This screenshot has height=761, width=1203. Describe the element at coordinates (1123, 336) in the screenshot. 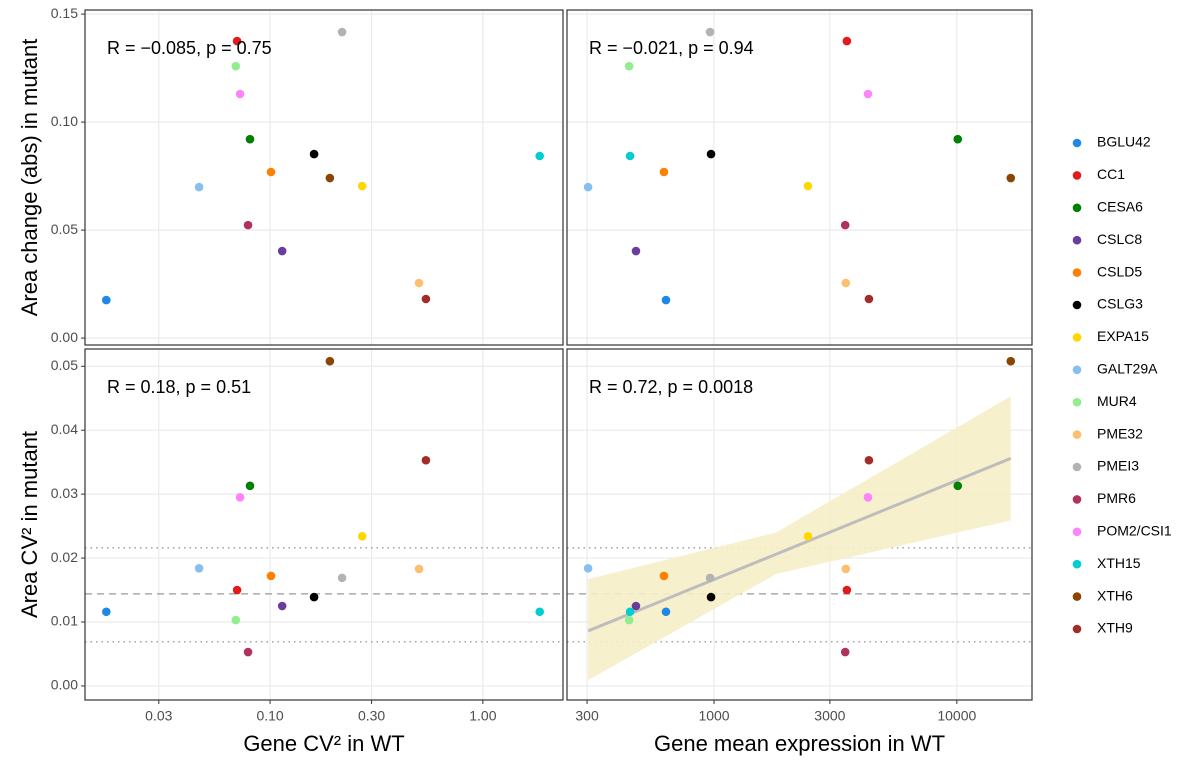

I see `legend-label: EXPA15` at that location.